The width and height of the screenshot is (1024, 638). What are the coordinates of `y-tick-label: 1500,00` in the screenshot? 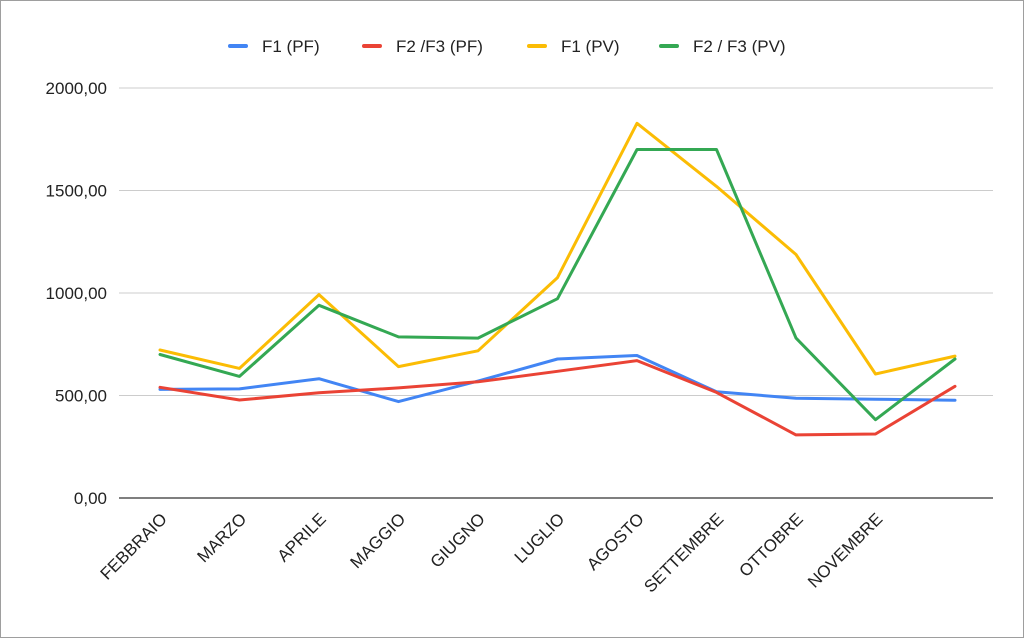 It's located at (76, 191).